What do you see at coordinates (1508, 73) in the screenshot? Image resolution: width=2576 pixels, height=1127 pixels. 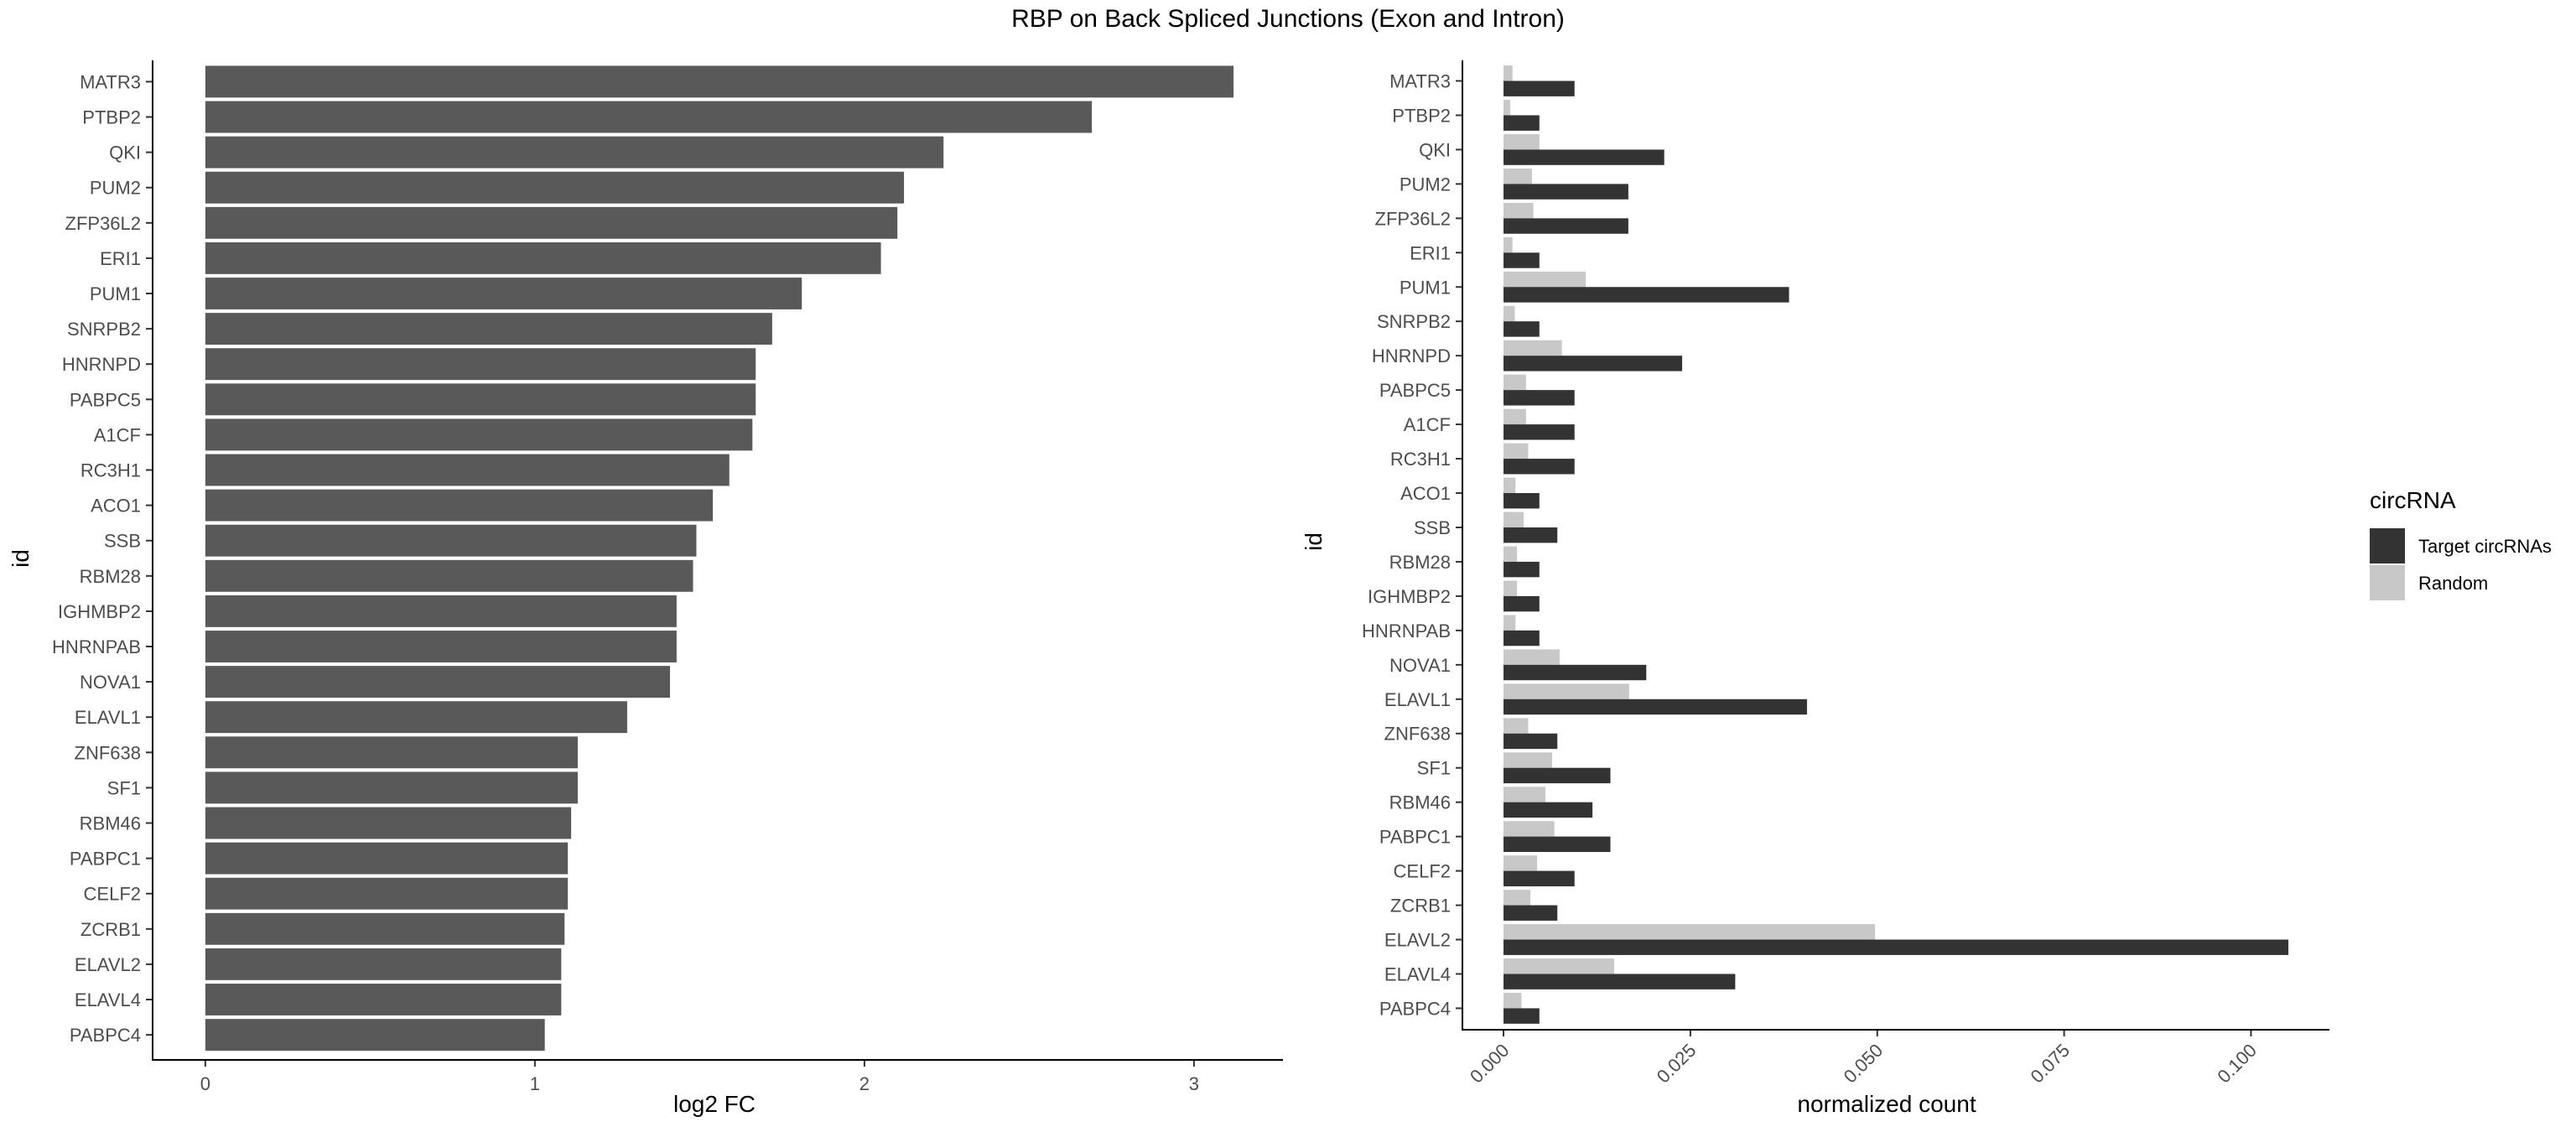 I see `random-bar-matr3` at bounding box center [1508, 73].